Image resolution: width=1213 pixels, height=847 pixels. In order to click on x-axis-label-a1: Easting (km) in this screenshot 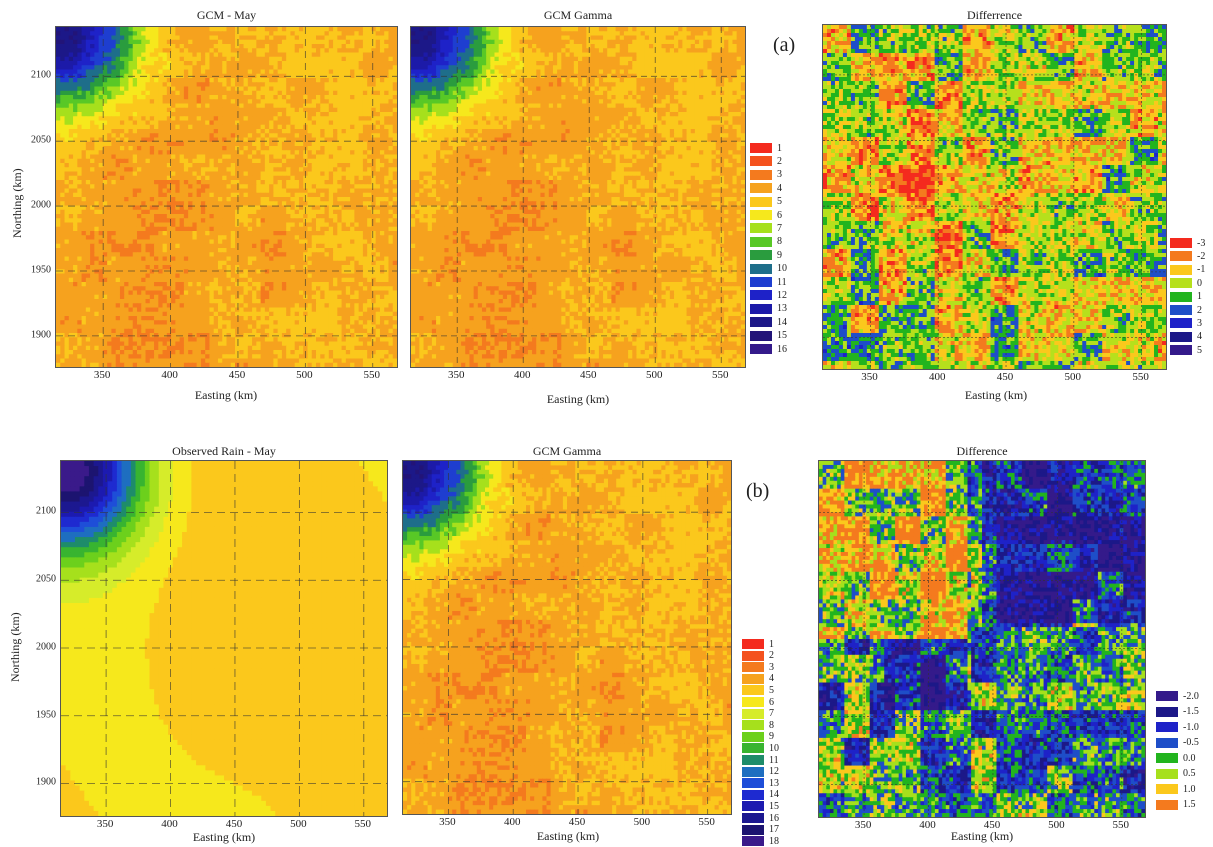, I will do `click(226, 395)`.